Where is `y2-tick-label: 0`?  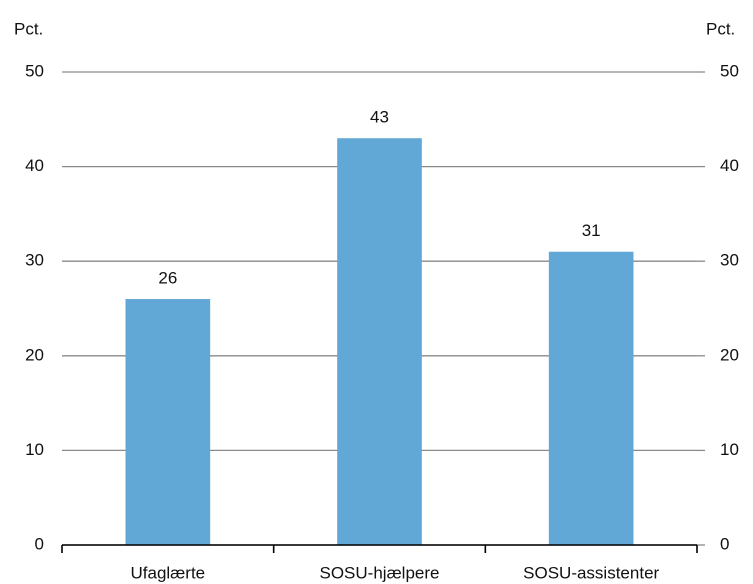 y2-tick-label: 0 is located at coordinates (724, 543).